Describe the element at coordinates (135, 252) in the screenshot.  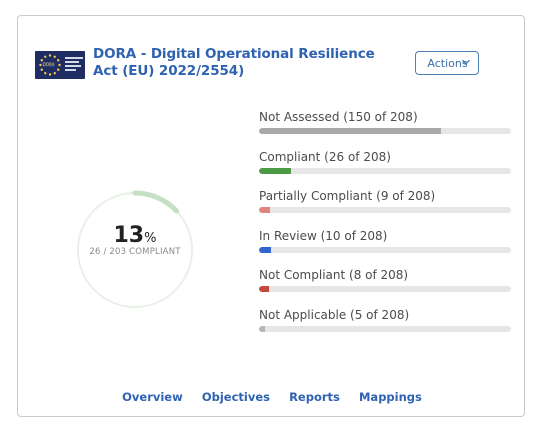
I see `compliance-subtitle: 26 / 203 COMPLIANT` at that location.